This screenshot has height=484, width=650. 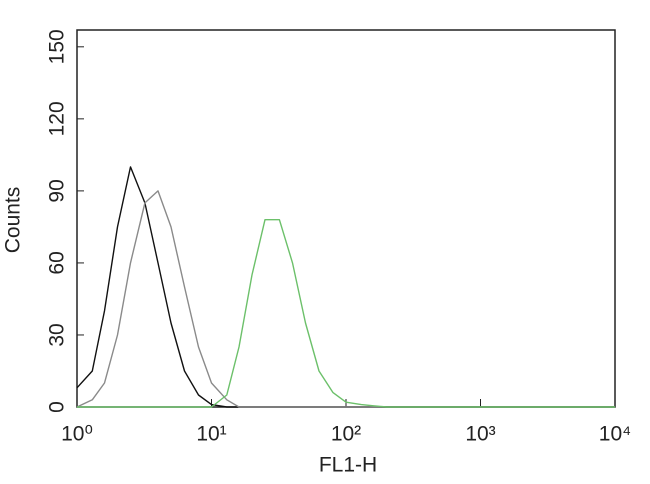 I want to click on x-axis-label: FL1-H, so click(x=348, y=465).